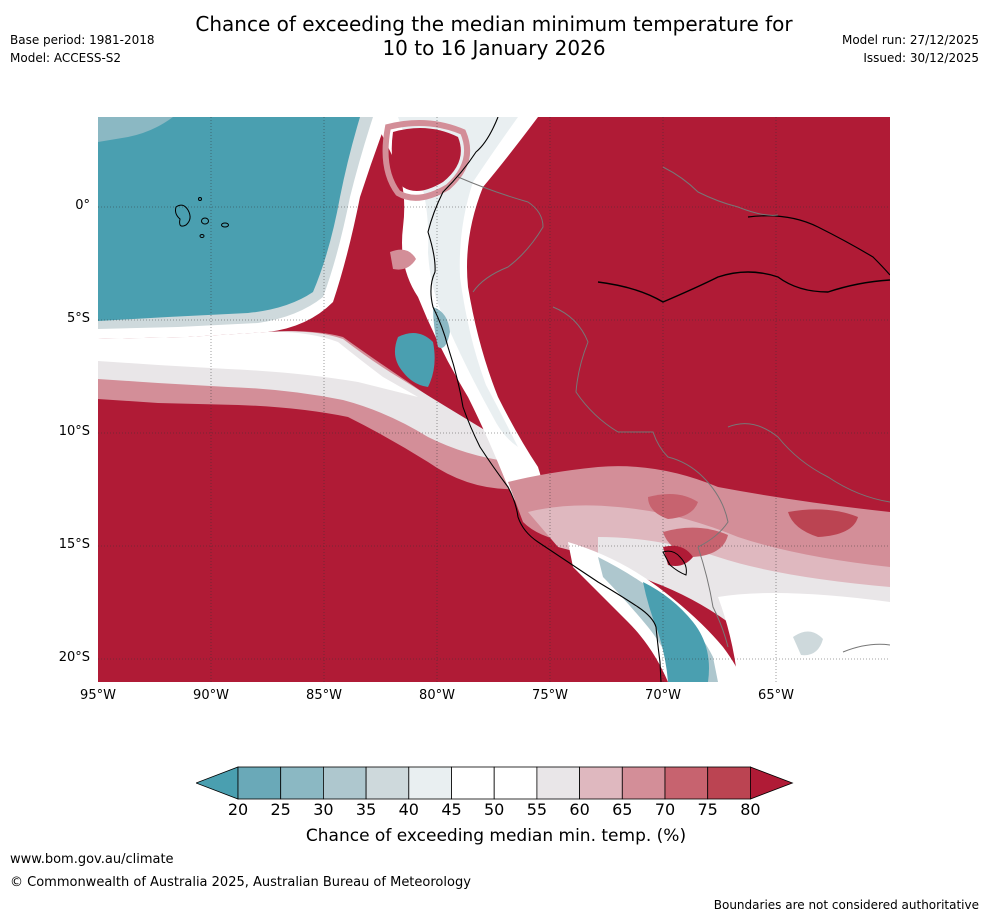  What do you see at coordinates (500, 234) in the screenshot?
I see `border-ecuador-peru` at bounding box center [500, 234].